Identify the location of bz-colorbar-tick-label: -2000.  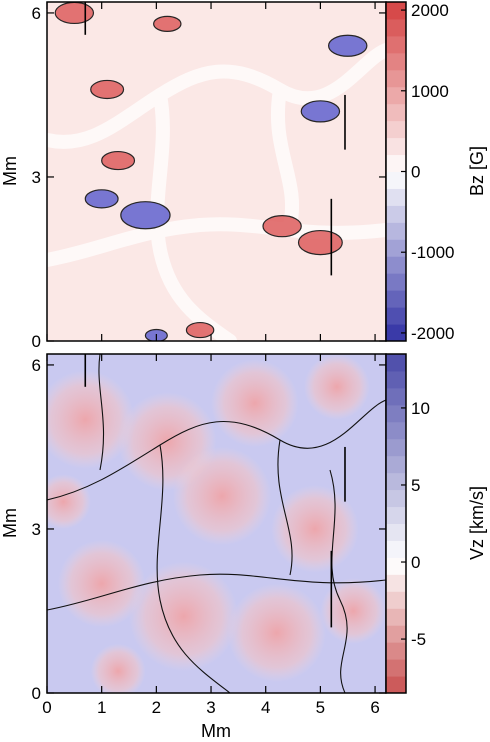
(432, 333).